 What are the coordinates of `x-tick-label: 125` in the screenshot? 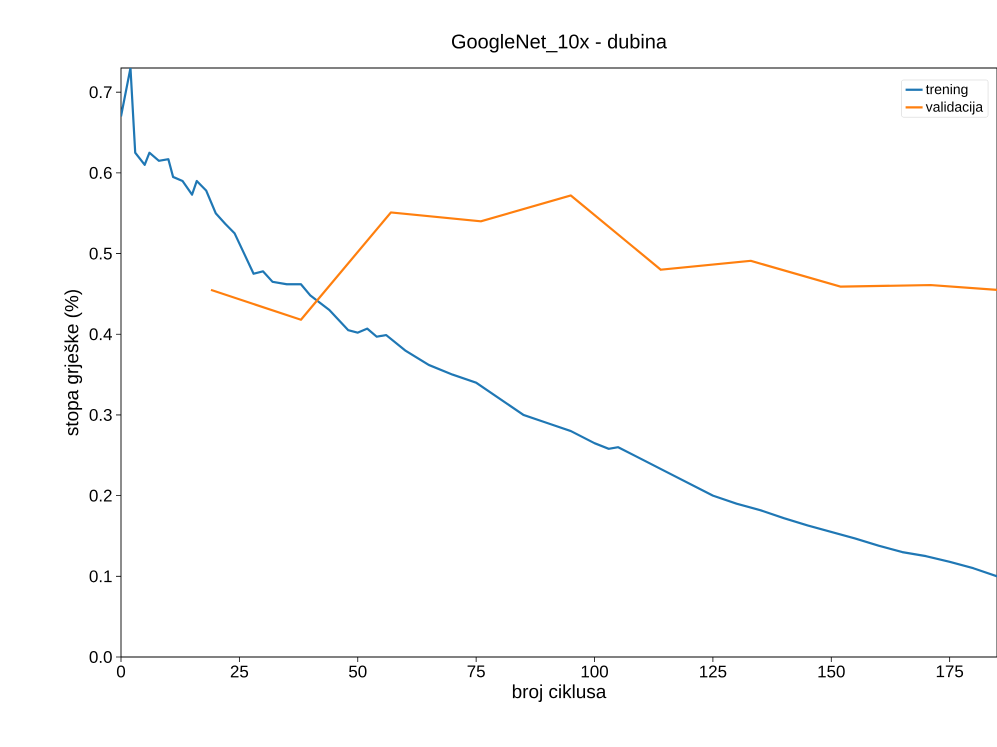 It's located at (713, 672).